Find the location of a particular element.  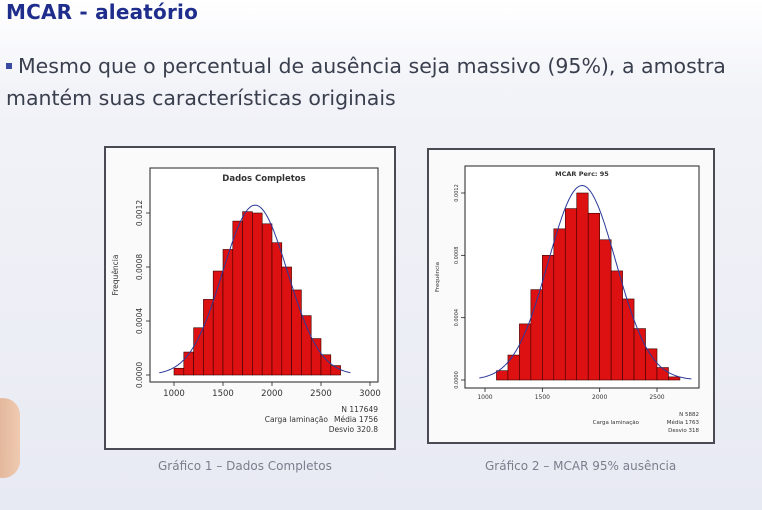

chart-title: MCAR Perc: 95 is located at coordinates (582, 174).